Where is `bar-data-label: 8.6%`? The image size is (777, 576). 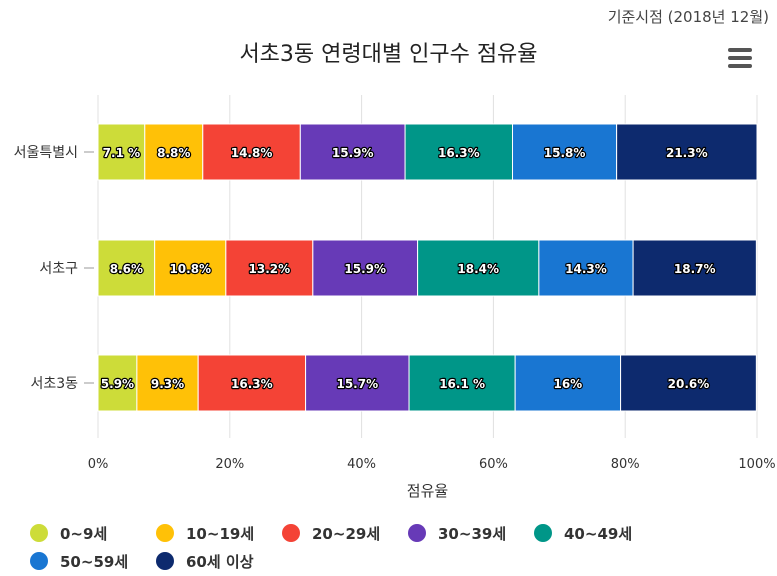
bar-data-label: 8.6% is located at coordinates (126, 269).